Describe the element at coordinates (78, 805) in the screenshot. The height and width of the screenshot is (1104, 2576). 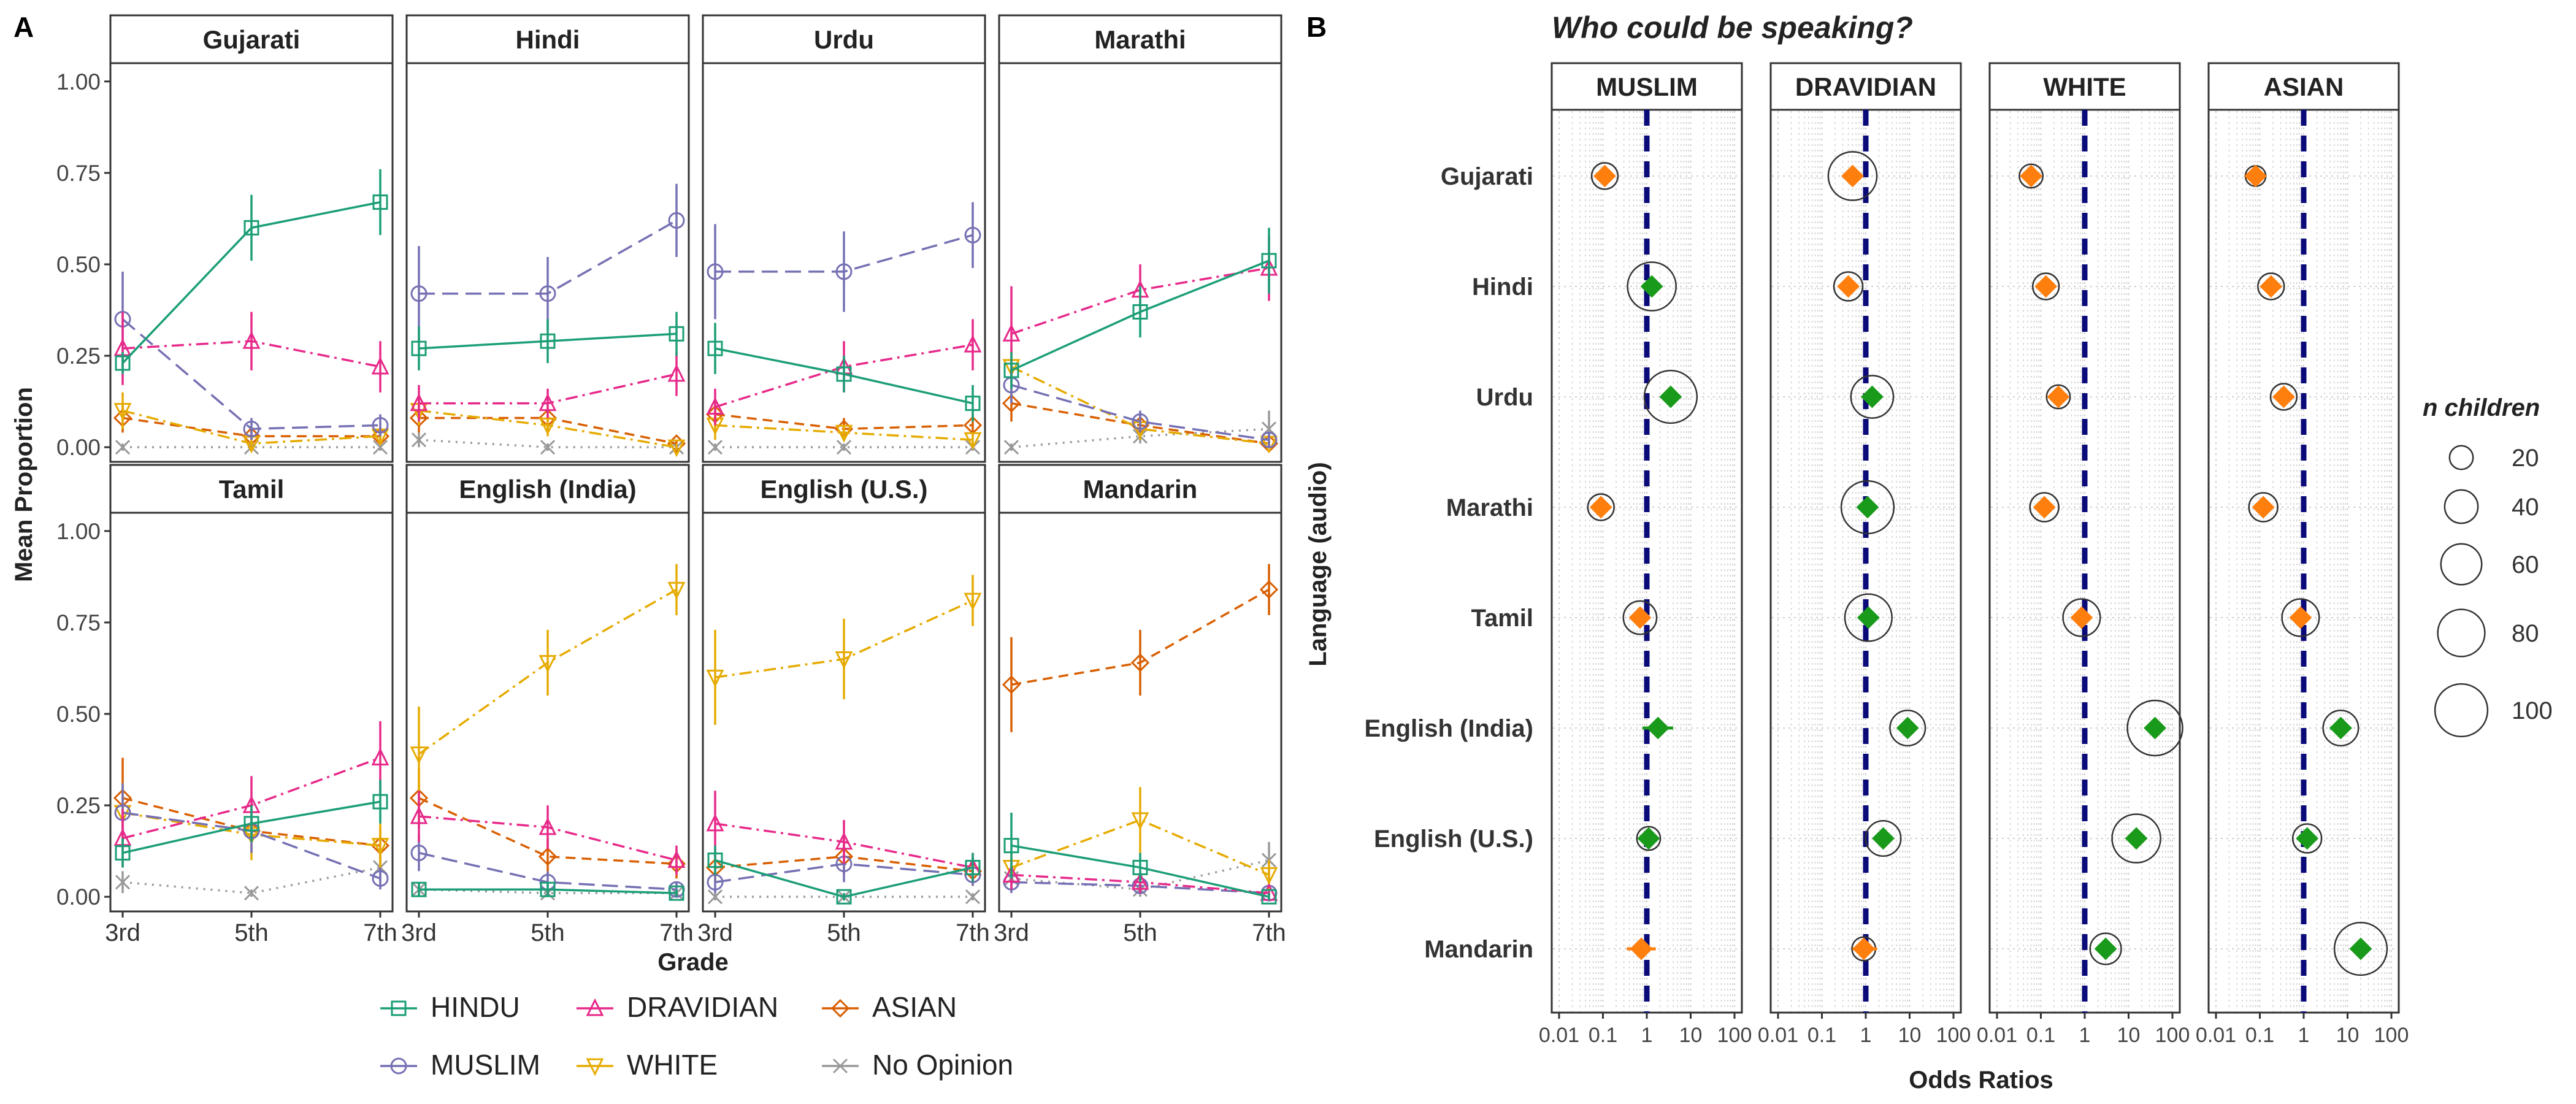
I see `y-tick-label: 0.25` at that location.